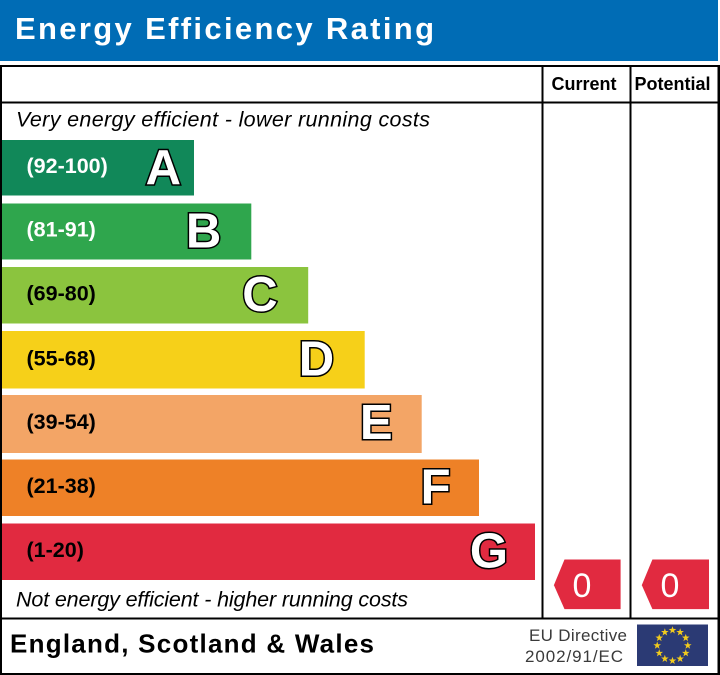 The width and height of the screenshot is (720, 675). What do you see at coordinates (436, 488) in the screenshot?
I see `svg-text: F` at bounding box center [436, 488].